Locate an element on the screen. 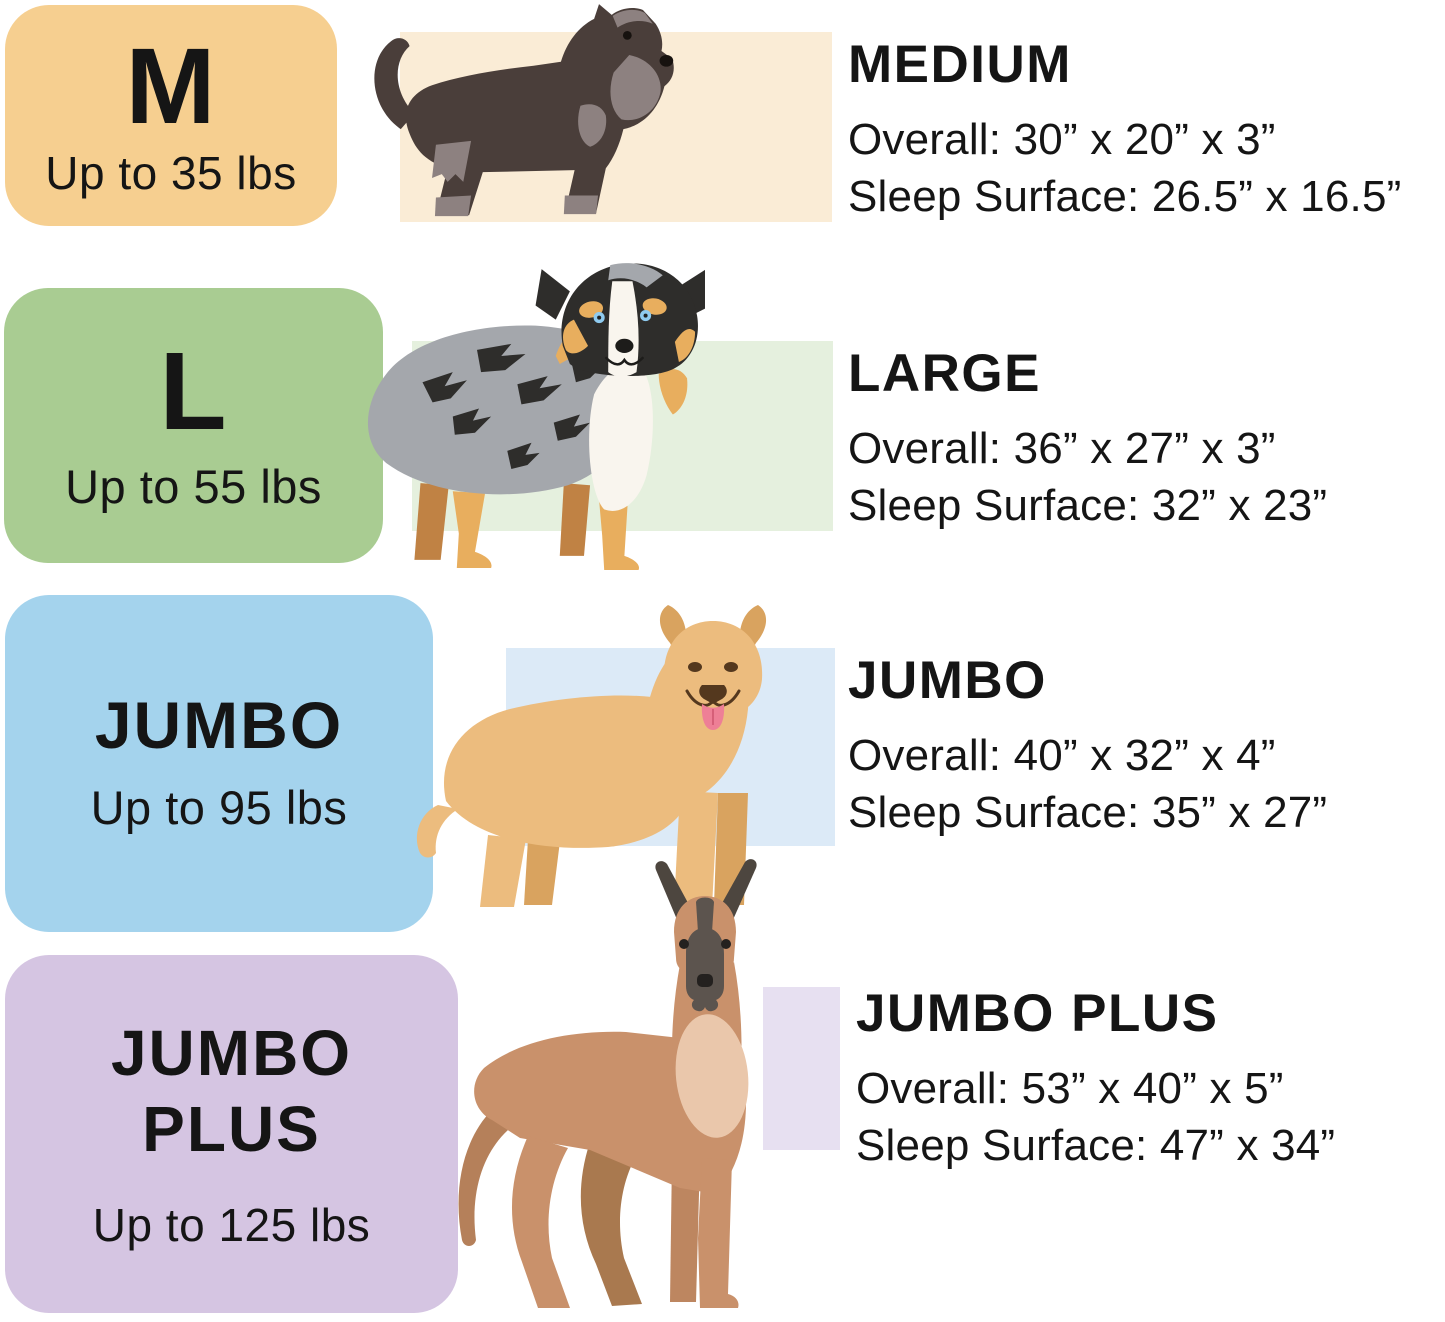 The height and width of the screenshot is (1322, 1445). badge-letter-medium: M is located at coordinates (171, 85).